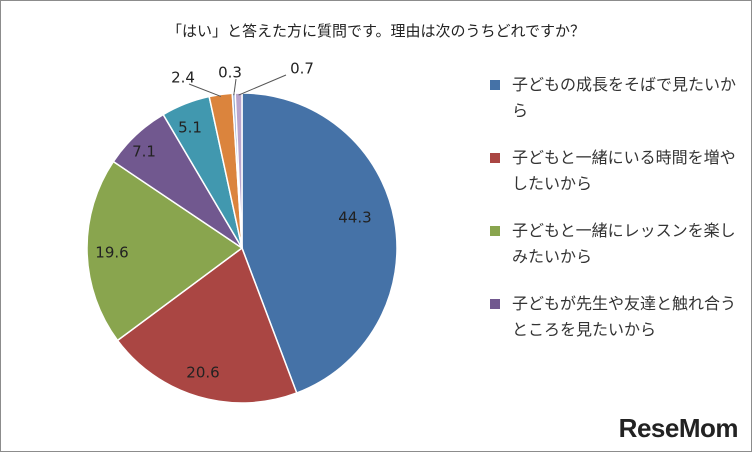  Describe the element at coordinates (624, 170) in the screenshot. I see `legend-label: 子どもと一緒にいる時間を増やしたいから` at that location.